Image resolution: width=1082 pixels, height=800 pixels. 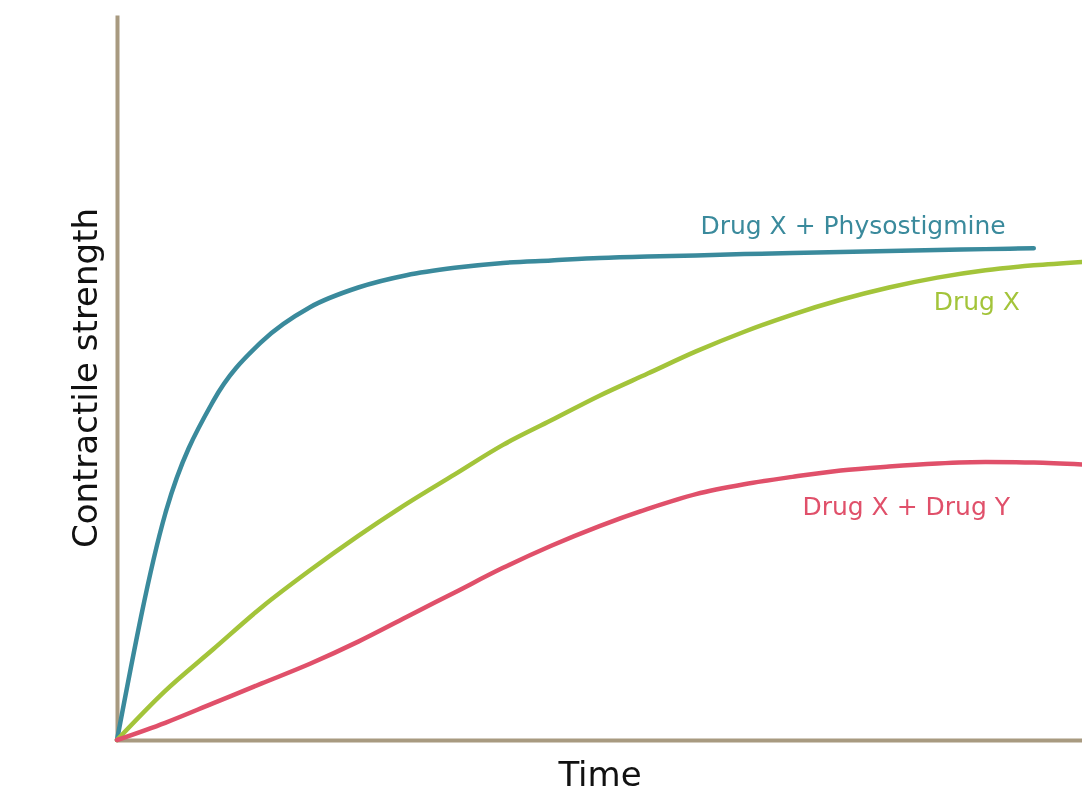 What do you see at coordinates (599, 773) in the screenshot?
I see `x-axis-title: Time` at bounding box center [599, 773].